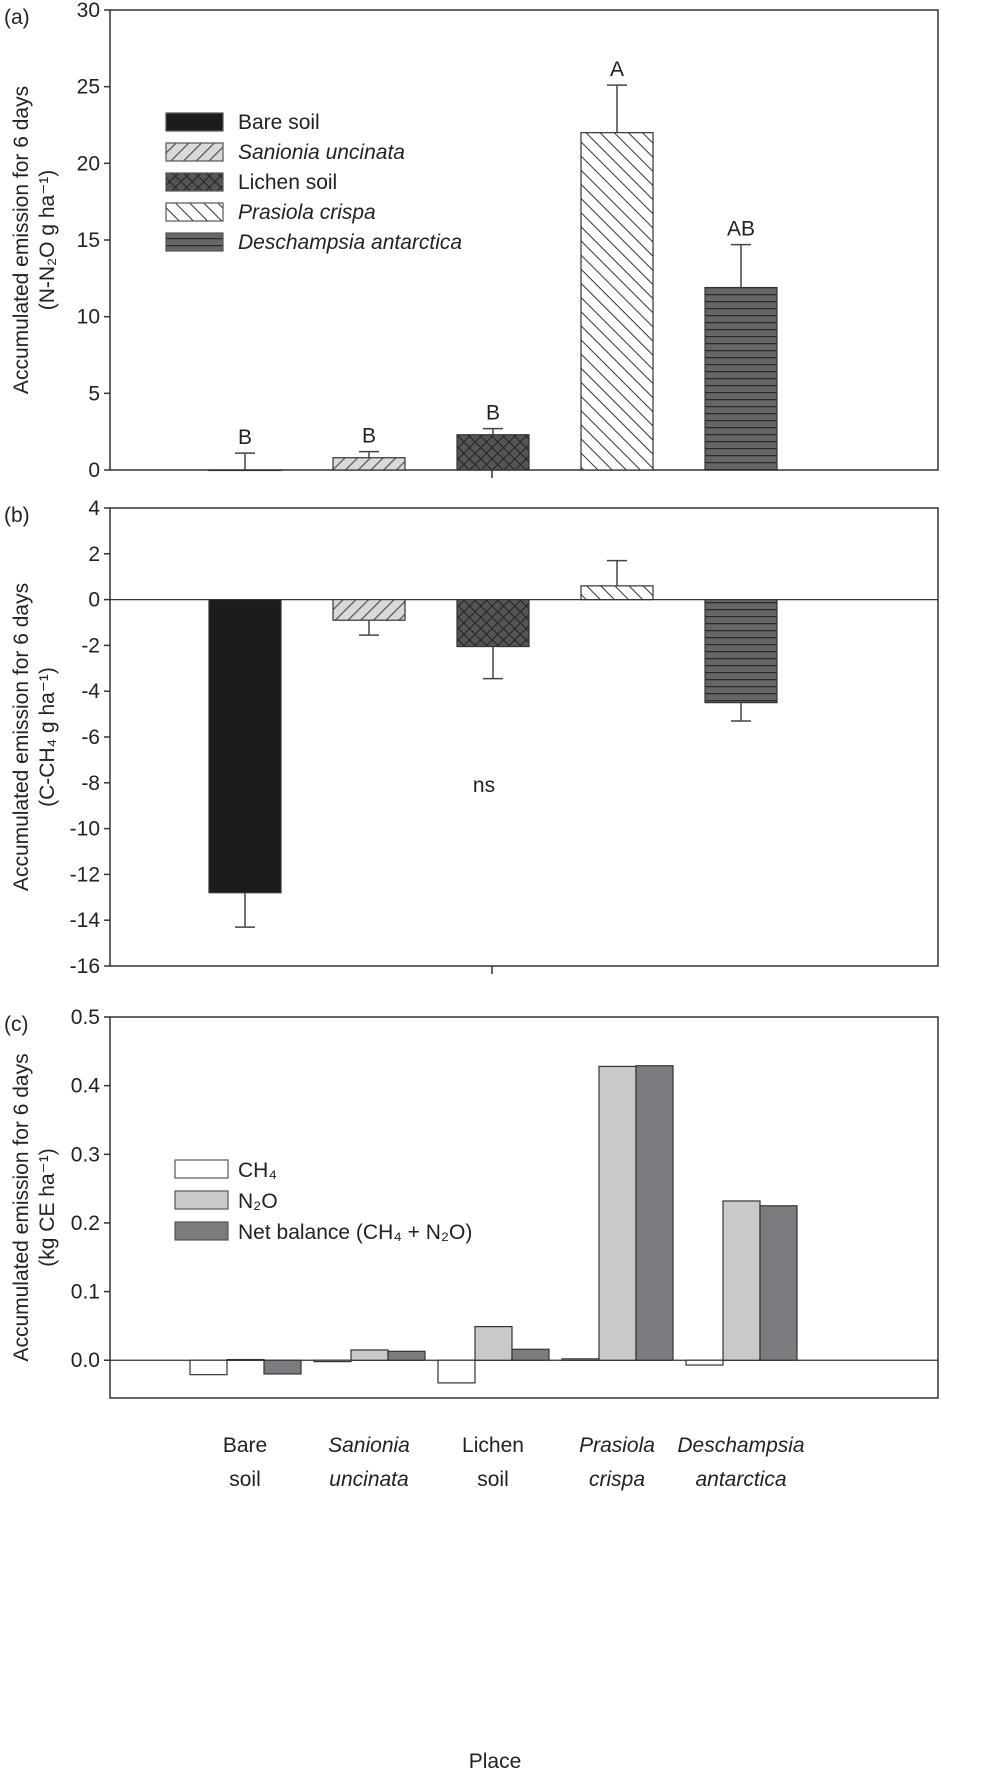 Image resolution: width=1001 pixels, height=1778 pixels. Describe the element at coordinates (740, 1445) in the screenshot. I see `x-tick-label-line1: Deschampsia` at that location.